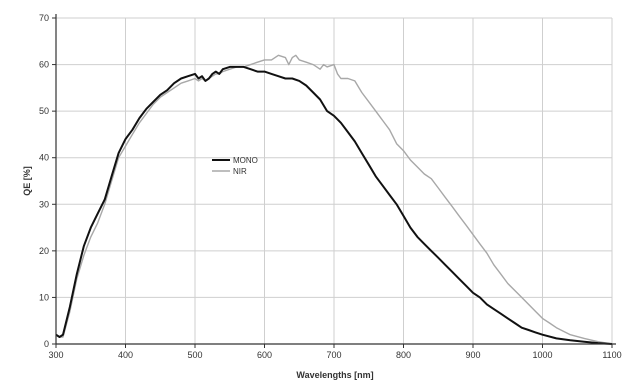 Image resolution: width=639 pixels, height=383 pixels. Describe the element at coordinates (611, 355) in the screenshot. I see `x-tick-label: 1100` at that location.